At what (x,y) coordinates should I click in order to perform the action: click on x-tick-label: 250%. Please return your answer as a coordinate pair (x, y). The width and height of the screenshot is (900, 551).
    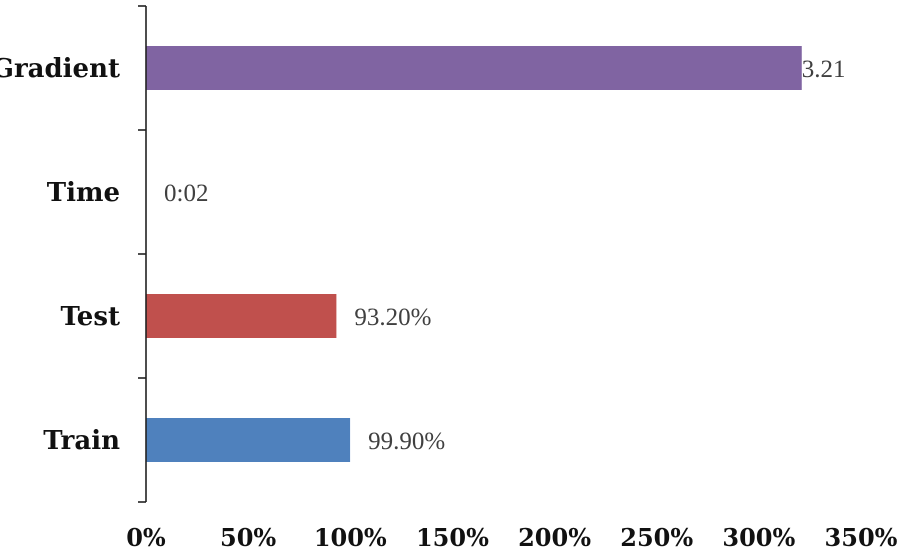
    Looking at the image, I should click on (656, 537).